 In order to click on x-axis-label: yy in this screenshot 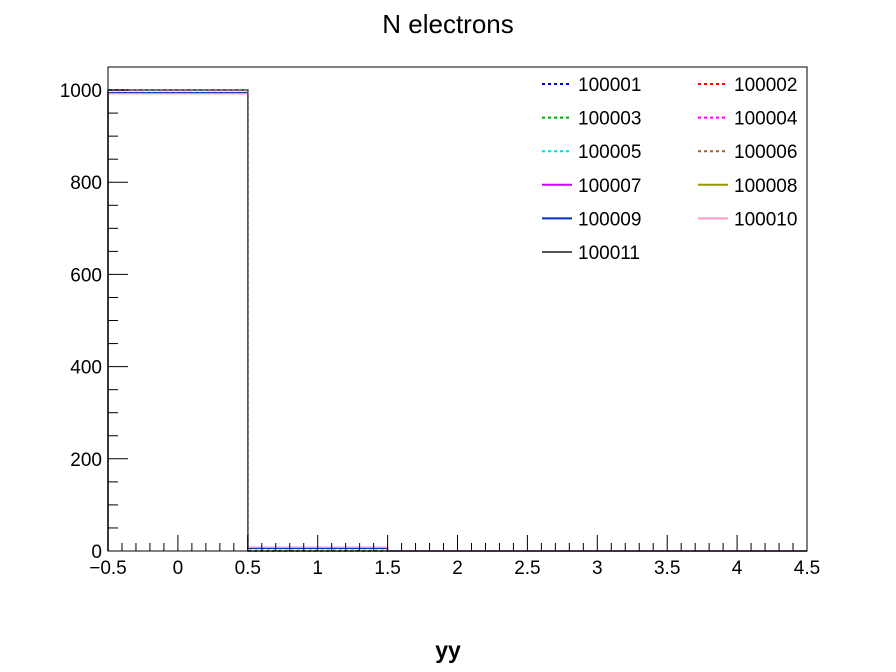, I will do `click(448, 650)`.